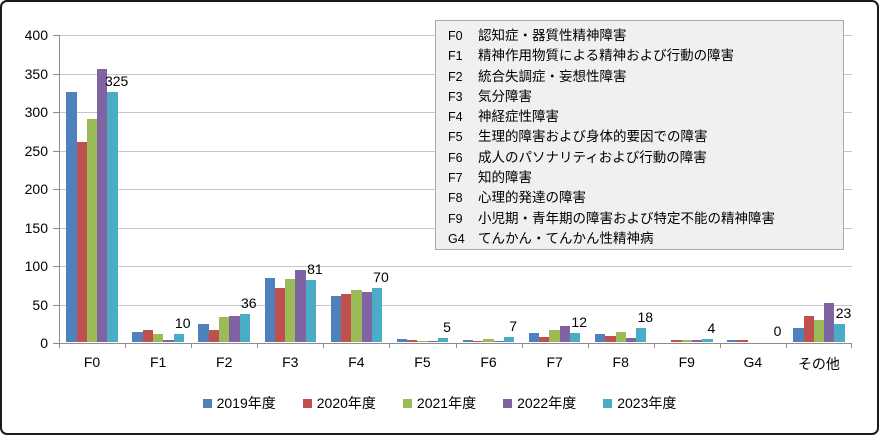 The height and width of the screenshot is (435, 879). I want to click on legend-label: 2023年度, so click(647, 403).